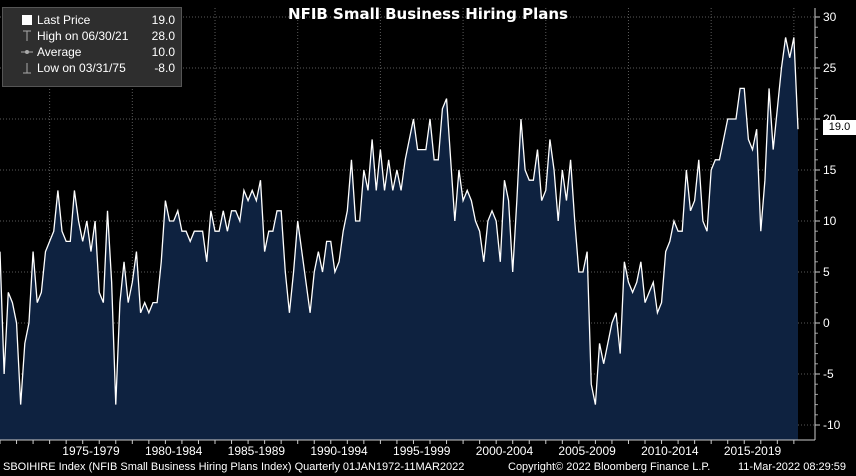 The width and height of the screenshot is (856, 476). Describe the element at coordinates (91, 451) in the screenshot. I see `x-tick-label: 1975-1979` at that location.